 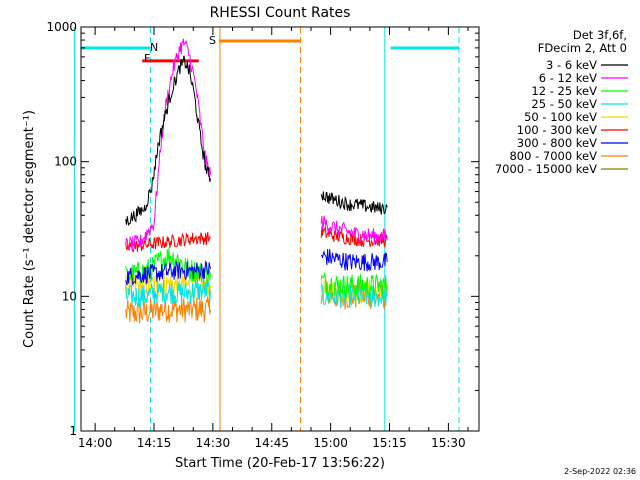 What do you see at coordinates (65, 162) in the screenshot?
I see `y-tick-label-3: 100` at bounding box center [65, 162].